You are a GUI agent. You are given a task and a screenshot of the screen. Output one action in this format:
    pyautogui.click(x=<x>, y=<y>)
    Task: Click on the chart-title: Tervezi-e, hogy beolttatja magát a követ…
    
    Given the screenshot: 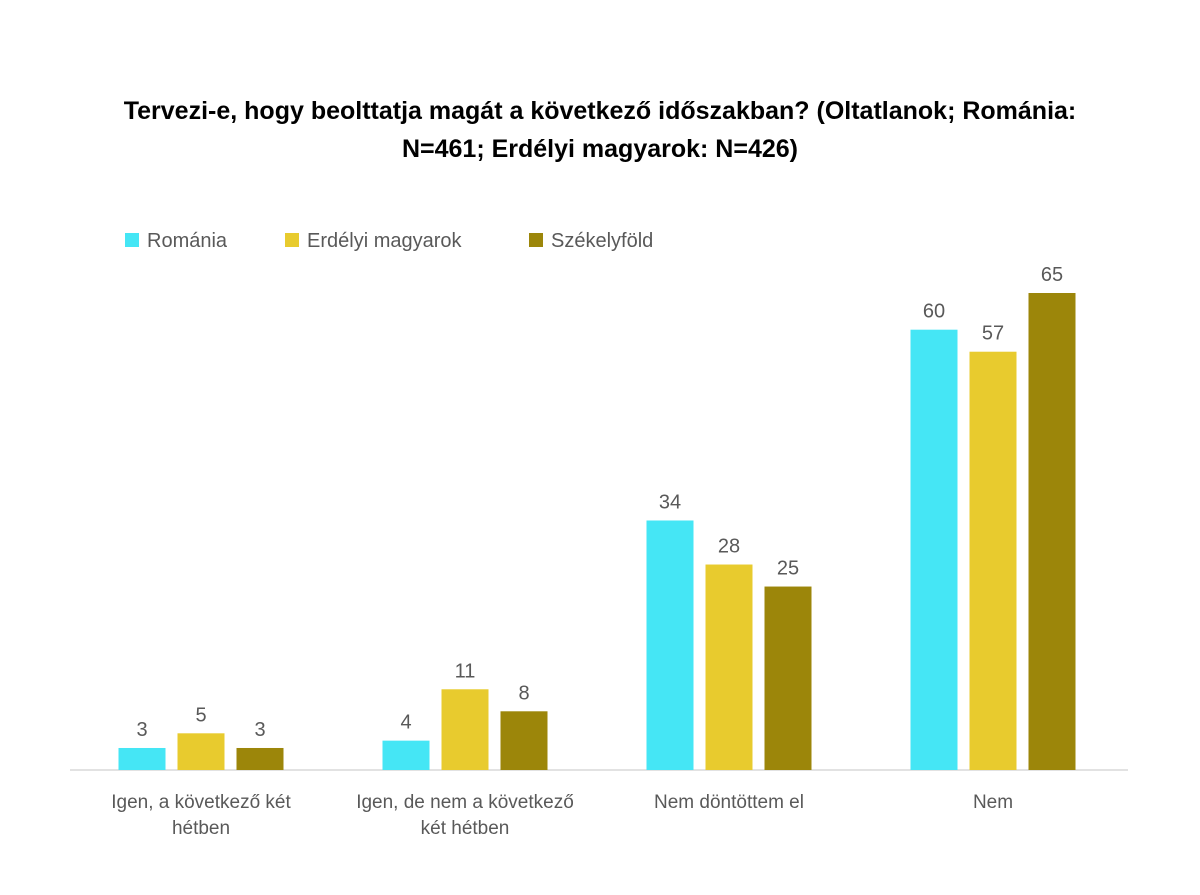 What is the action you would take?
    pyautogui.click(x=600, y=130)
    